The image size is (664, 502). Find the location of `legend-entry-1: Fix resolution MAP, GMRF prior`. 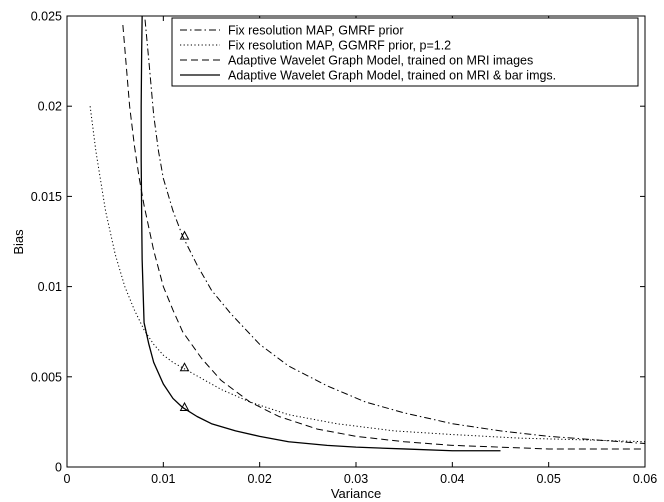

legend-entry-1: Fix resolution MAP, GMRF prior is located at coordinates (316, 31).